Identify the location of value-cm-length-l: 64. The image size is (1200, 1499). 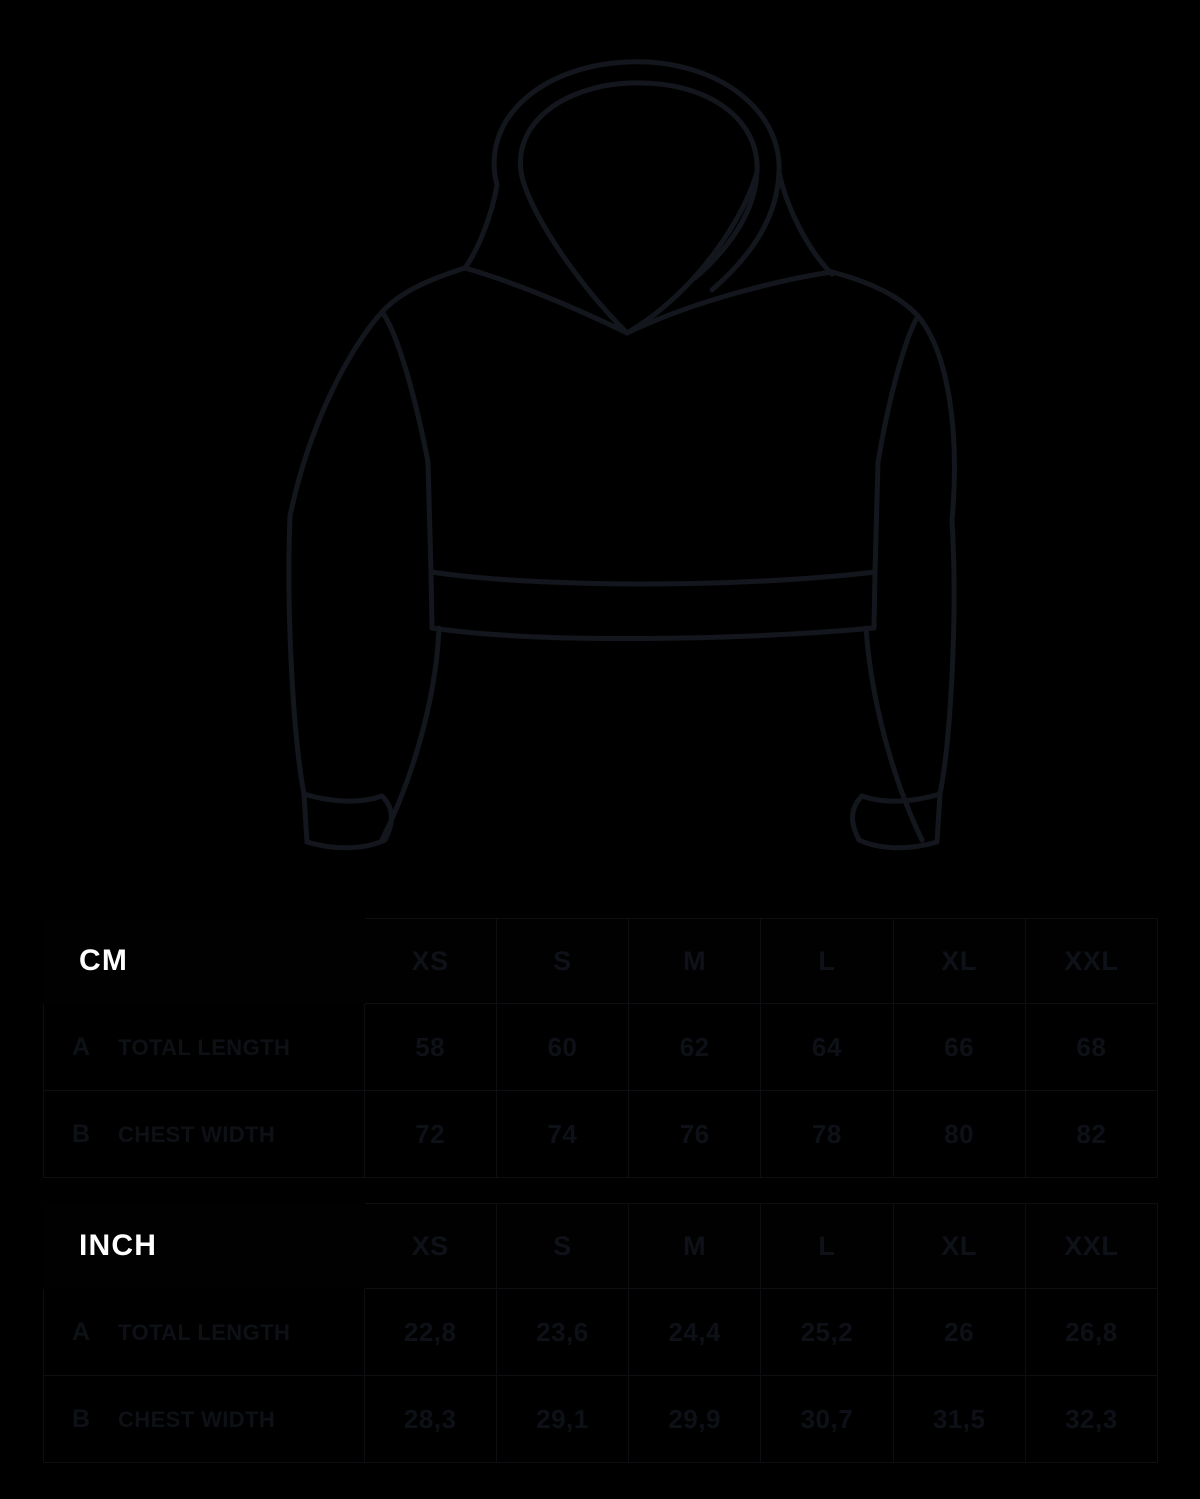
(827, 1047).